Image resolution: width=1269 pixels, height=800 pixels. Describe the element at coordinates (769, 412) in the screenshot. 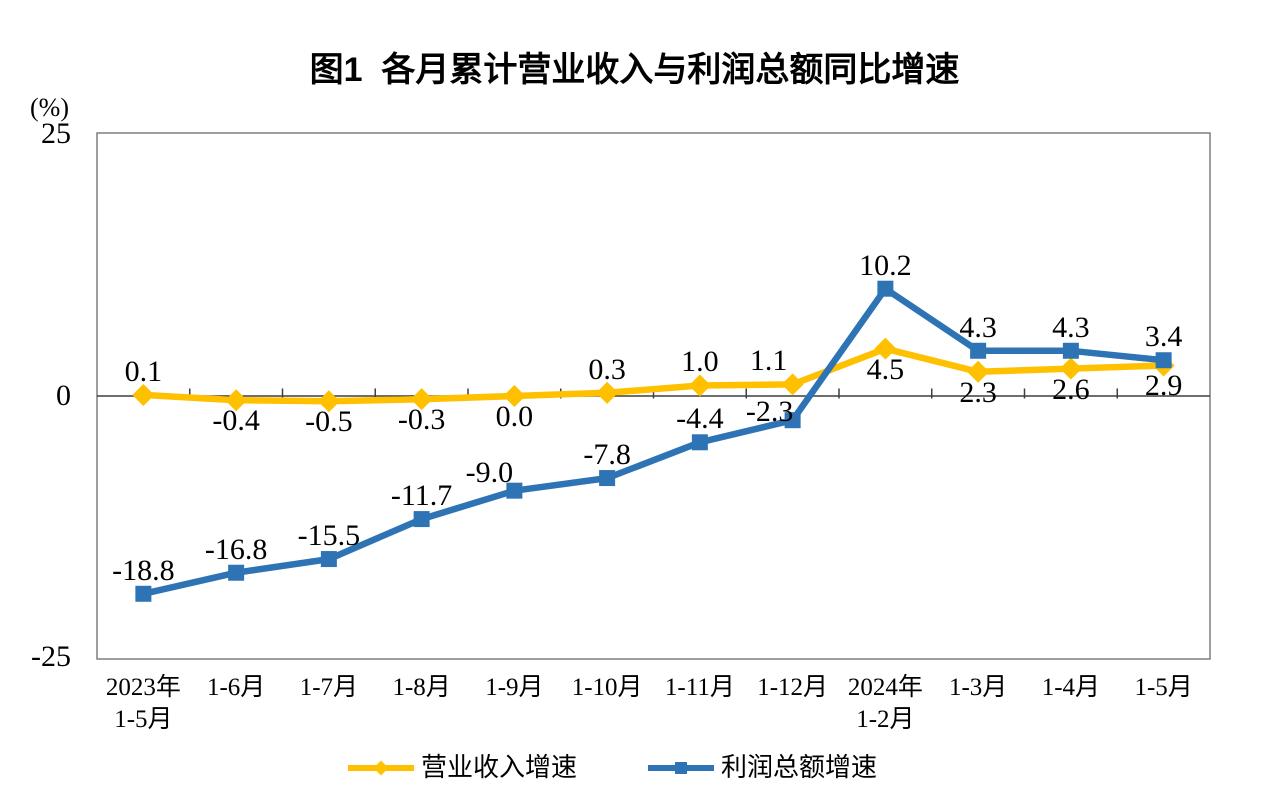

I see `data-label: -2.3` at that location.